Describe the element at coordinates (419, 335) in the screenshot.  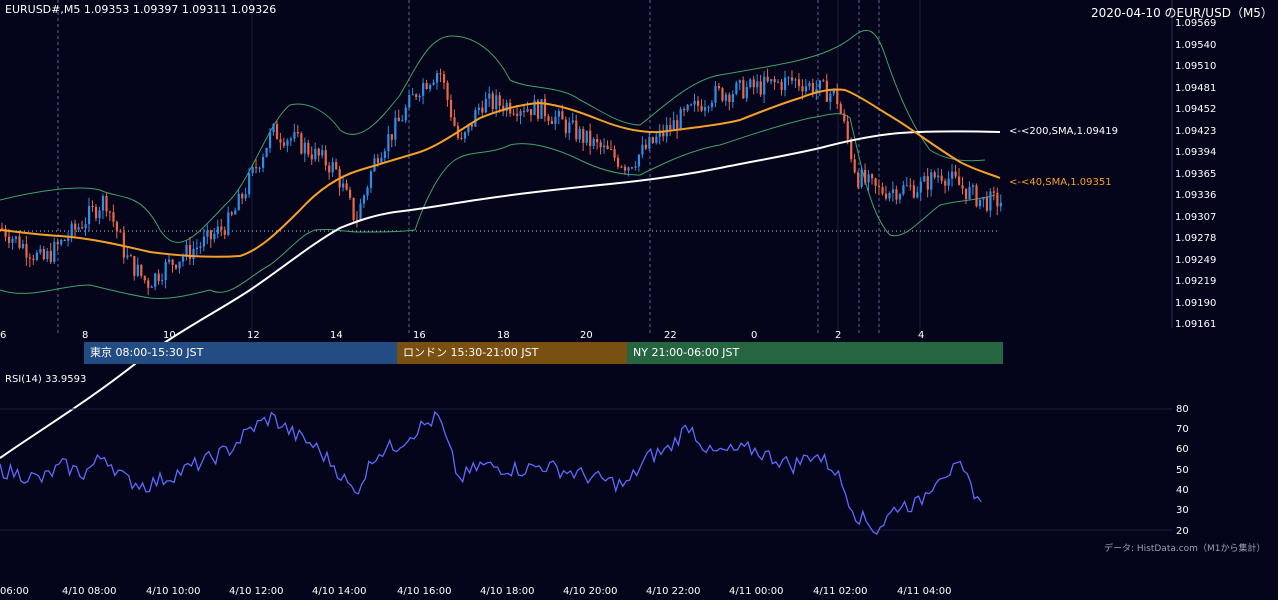
I see `time-tick: 16` at that location.